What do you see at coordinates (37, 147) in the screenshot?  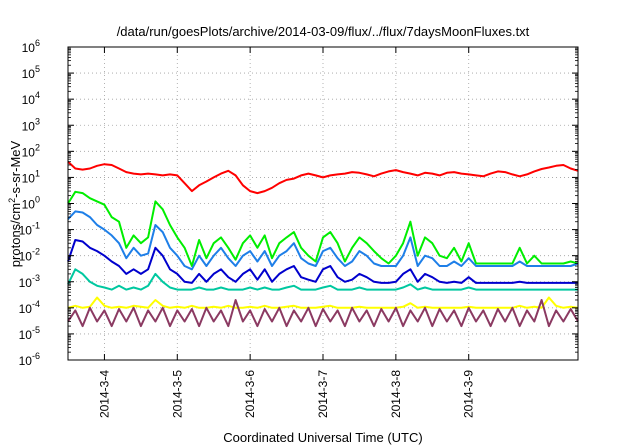 I see `y-tick-exponent: 2` at bounding box center [37, 147].